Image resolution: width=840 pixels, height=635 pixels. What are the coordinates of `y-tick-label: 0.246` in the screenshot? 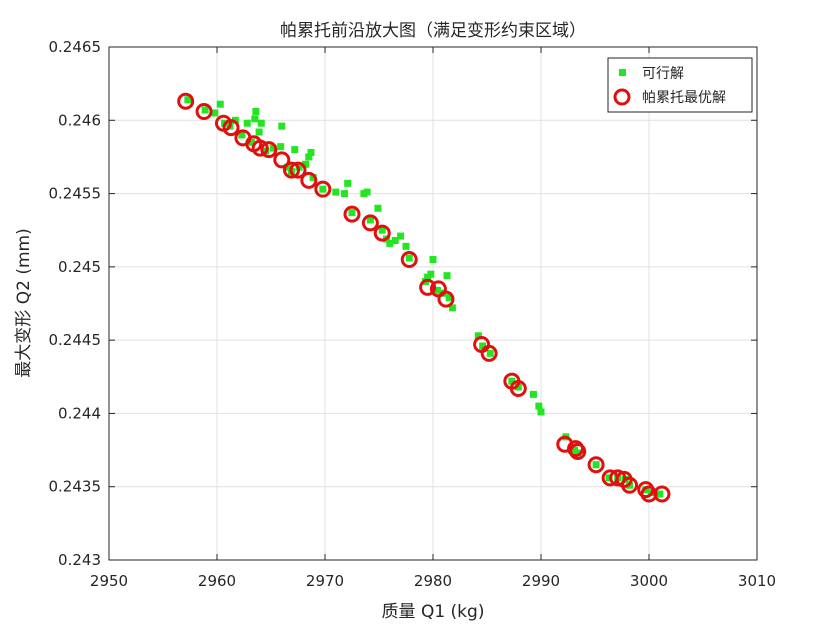 It's located at (79, 120).